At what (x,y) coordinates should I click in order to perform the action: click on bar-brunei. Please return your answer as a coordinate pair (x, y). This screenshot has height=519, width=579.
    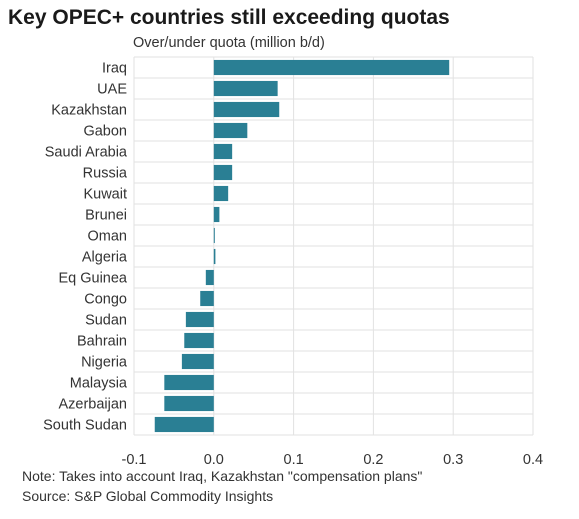
    Looking at the image, I should click on (216, 214).